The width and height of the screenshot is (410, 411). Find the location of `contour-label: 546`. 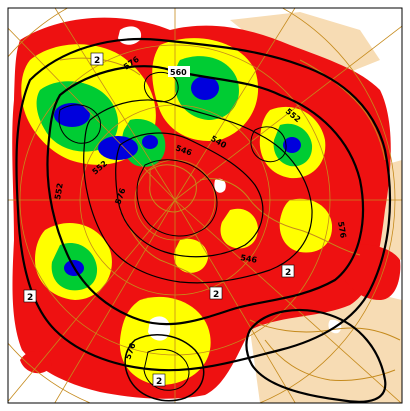

contour-label: 546 is located at coordinates (249, 259).